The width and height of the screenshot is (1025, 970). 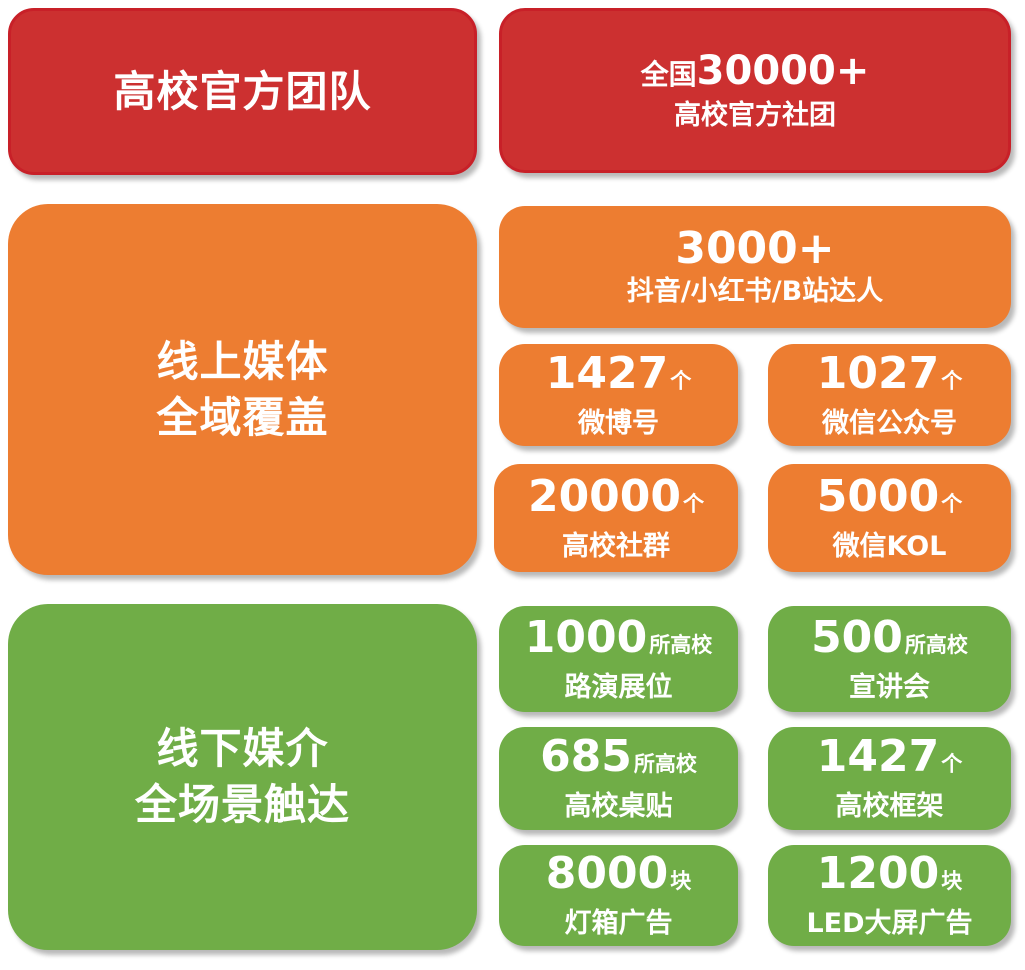 I want to click on team-stat-prefix: 全国, so click(x=668, y=74).